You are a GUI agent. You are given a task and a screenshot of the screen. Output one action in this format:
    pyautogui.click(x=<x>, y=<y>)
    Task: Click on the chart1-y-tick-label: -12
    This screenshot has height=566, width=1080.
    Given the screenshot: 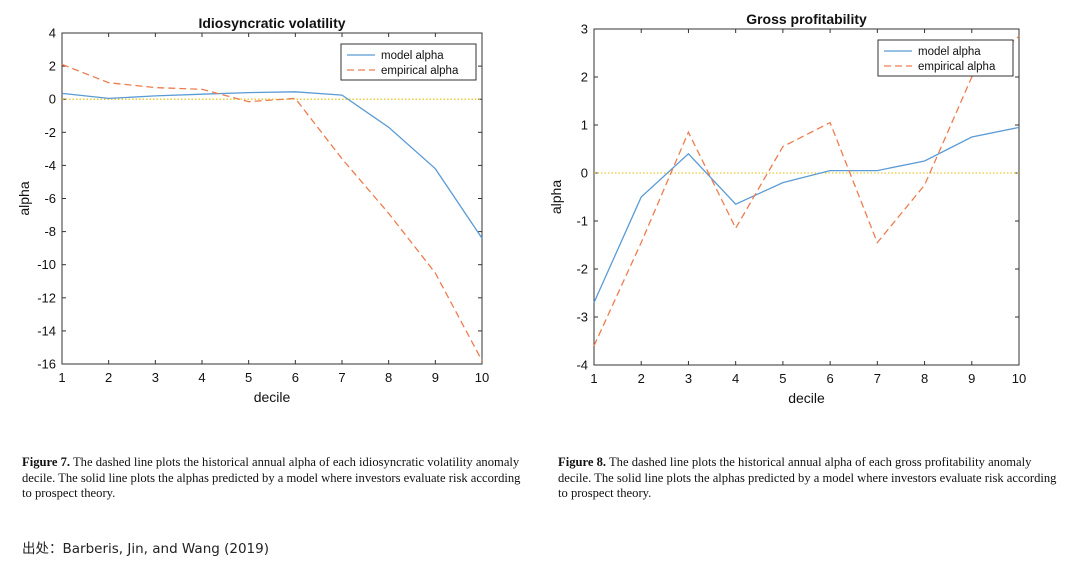 What is the action you would take?
    pyautogui.click(x=46, y=297)
    